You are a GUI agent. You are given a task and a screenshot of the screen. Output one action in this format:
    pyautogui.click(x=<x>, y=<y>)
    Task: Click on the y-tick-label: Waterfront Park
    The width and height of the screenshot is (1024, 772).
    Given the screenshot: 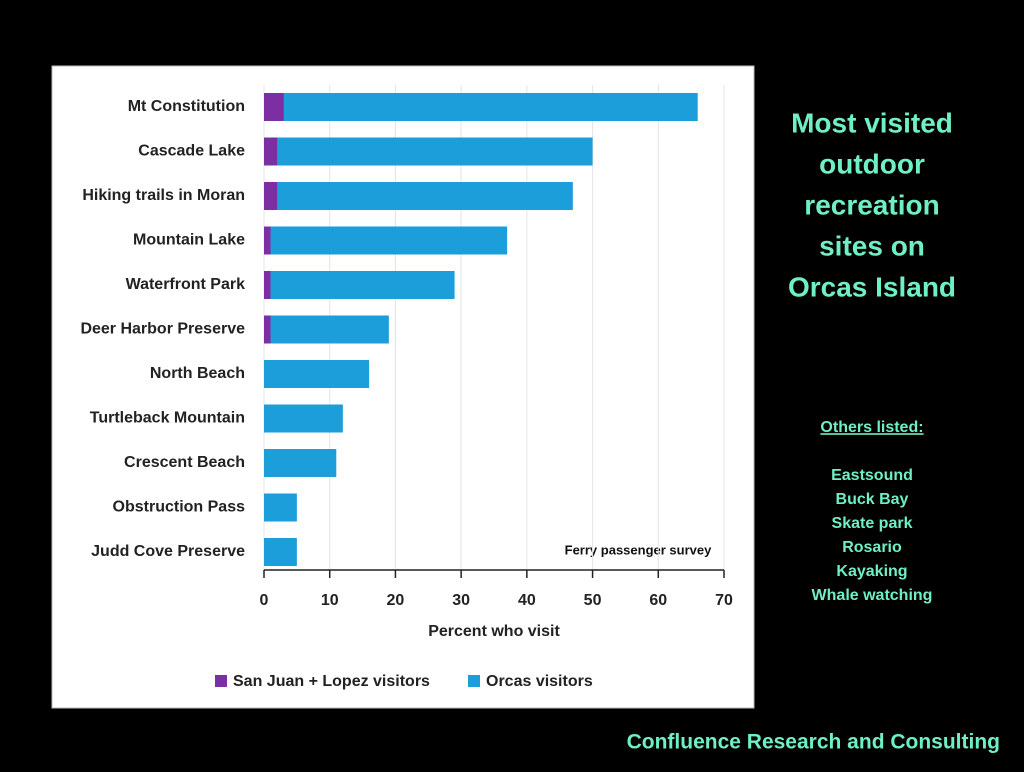 What is the action you would take?
    pyautogui.click(x=186, y=284)
    